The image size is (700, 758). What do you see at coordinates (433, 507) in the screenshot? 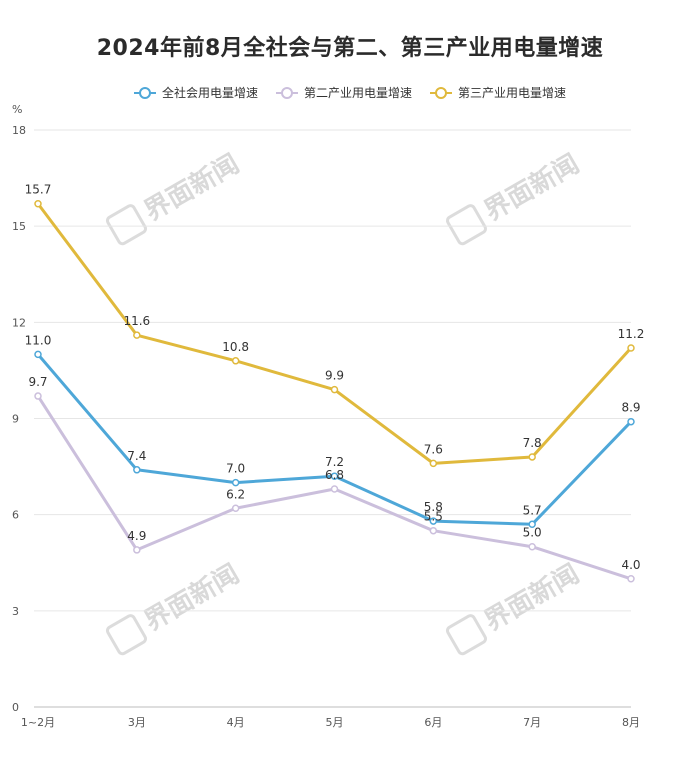
I see `data-label: 5.8` at bounding box center [433, 507].